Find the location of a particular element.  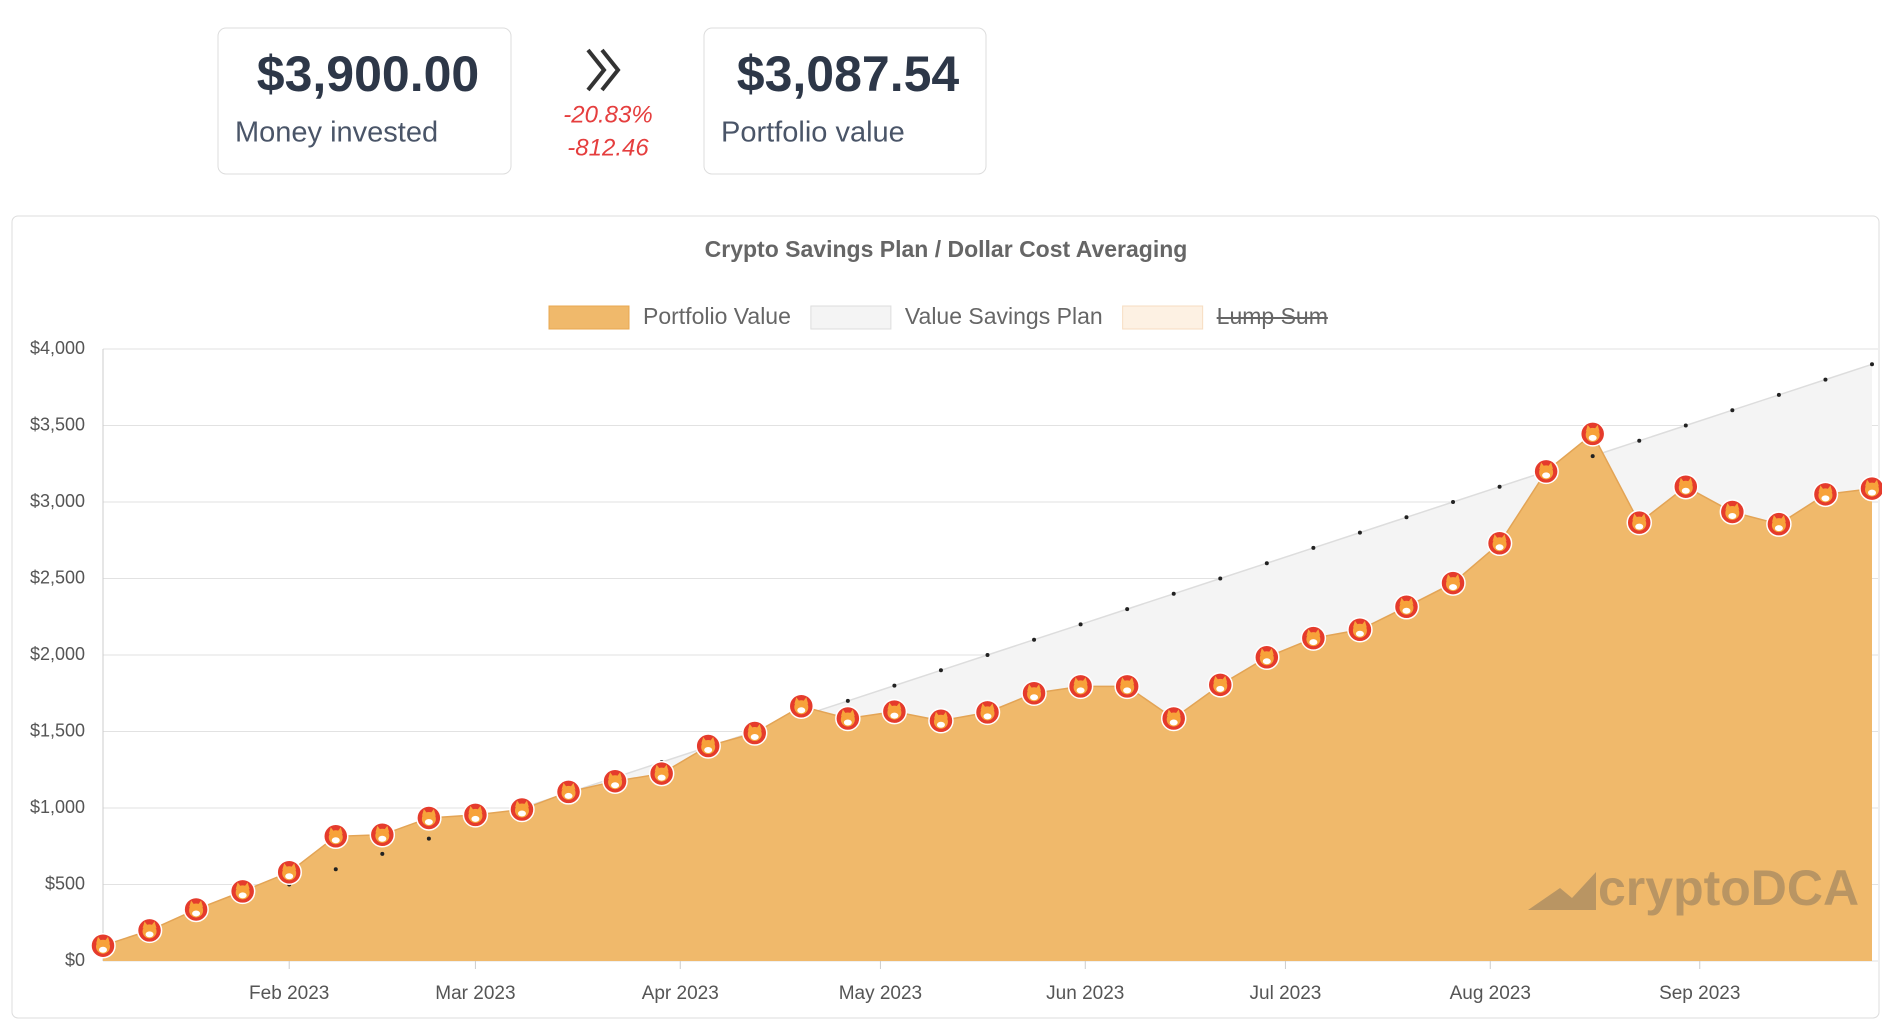

y-tick-label: $1,500 is located at coordinates (57, 730).